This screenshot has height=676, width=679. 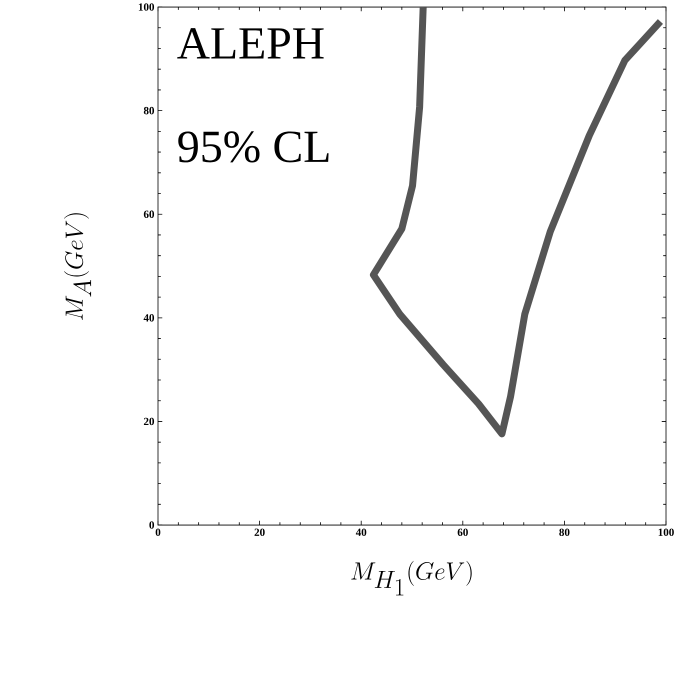 I want to click on y-tick-label: 100, so click(x=146, y=7).